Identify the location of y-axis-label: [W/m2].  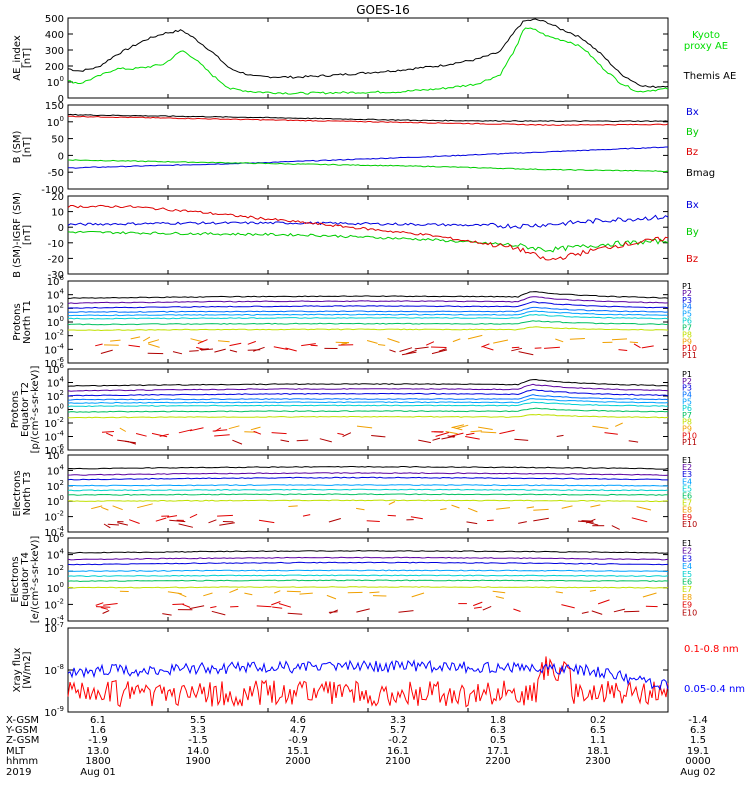
(27, 669).